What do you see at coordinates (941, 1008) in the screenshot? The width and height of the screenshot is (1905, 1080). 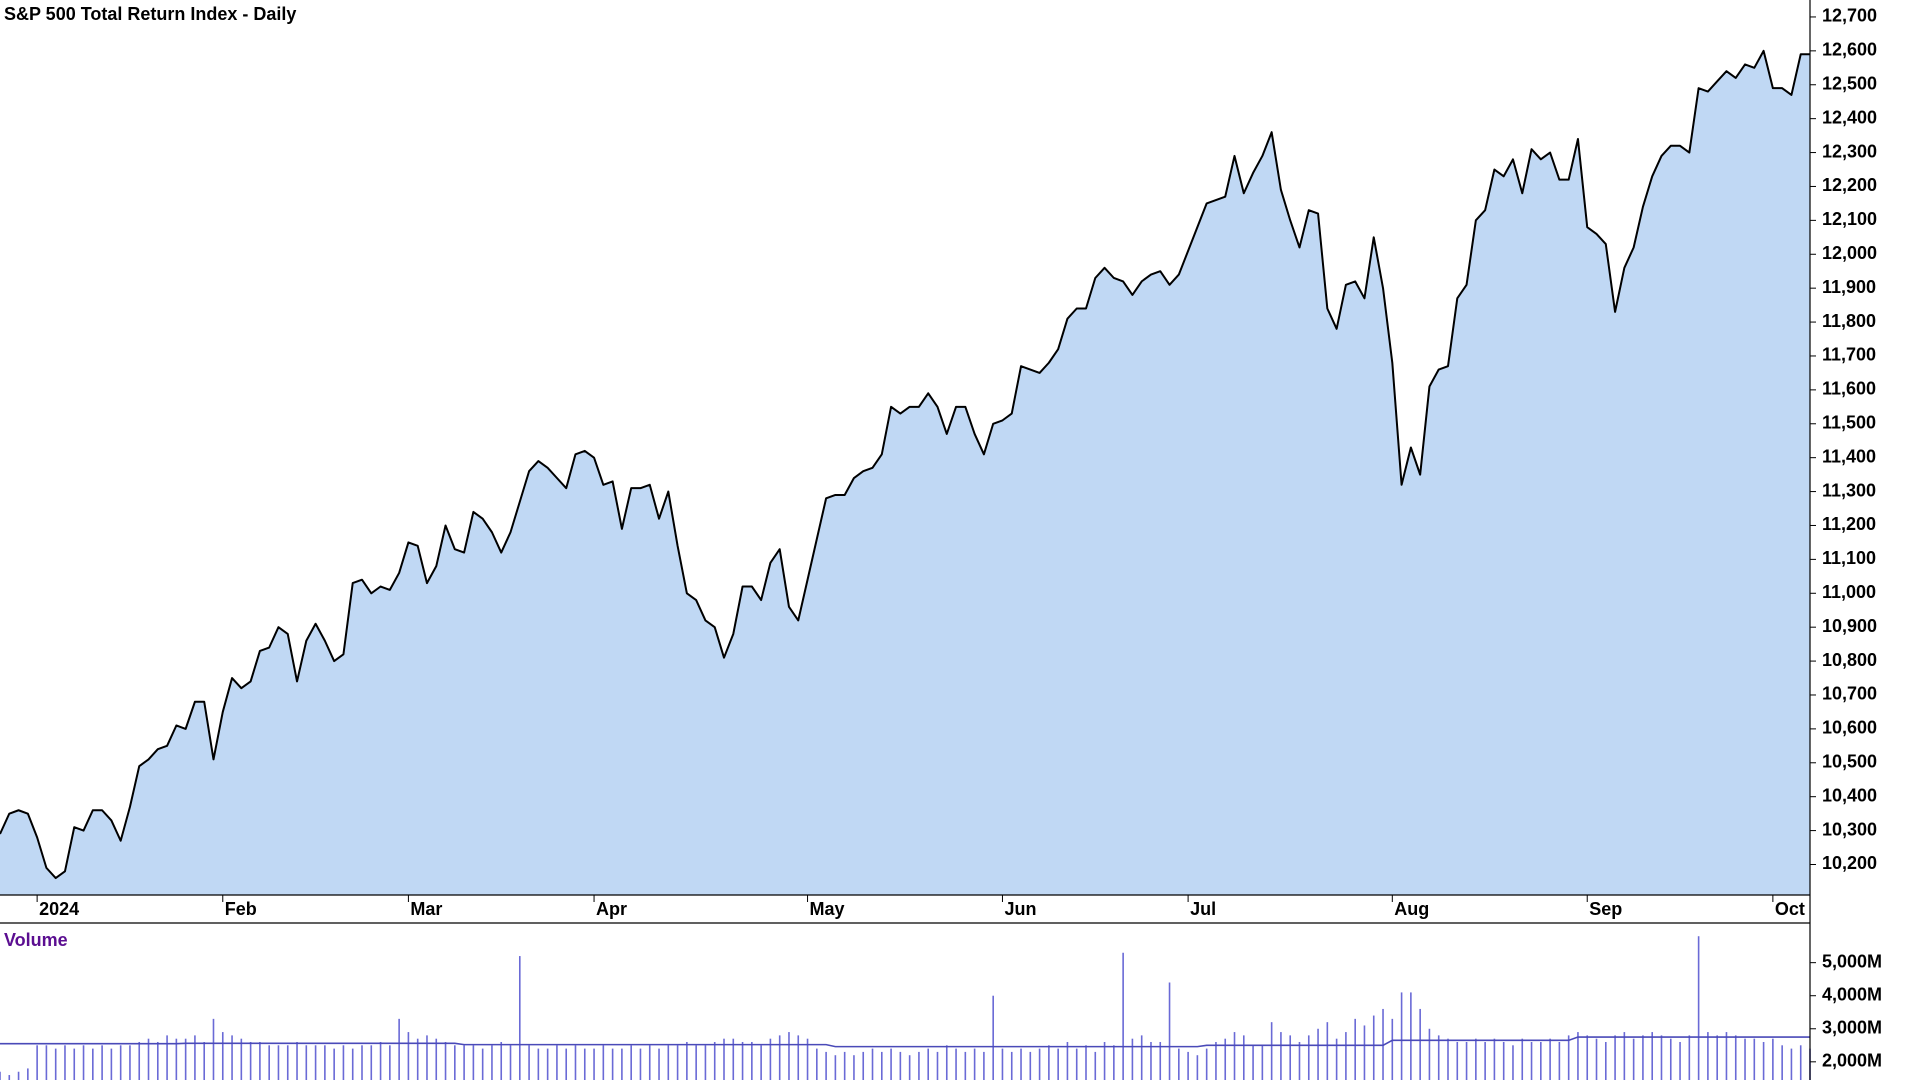 I see `volume-panel: 2,000M 3,000M 4,000M 5,000M` at bounding box center [941, 1008].